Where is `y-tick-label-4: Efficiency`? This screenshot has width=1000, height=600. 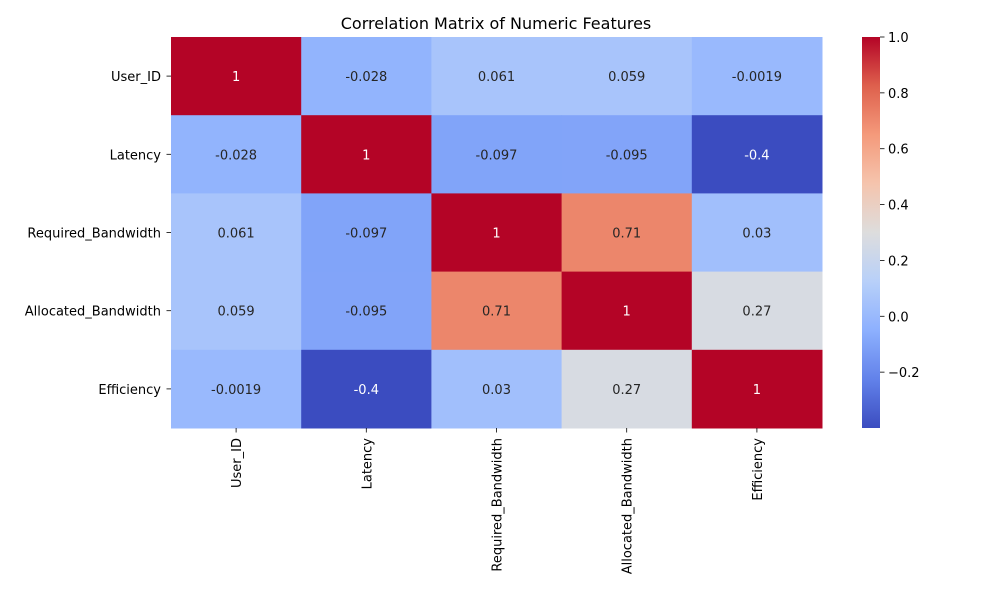
y-tick-label-4: Efficiency is located at coordinates (129, 390).